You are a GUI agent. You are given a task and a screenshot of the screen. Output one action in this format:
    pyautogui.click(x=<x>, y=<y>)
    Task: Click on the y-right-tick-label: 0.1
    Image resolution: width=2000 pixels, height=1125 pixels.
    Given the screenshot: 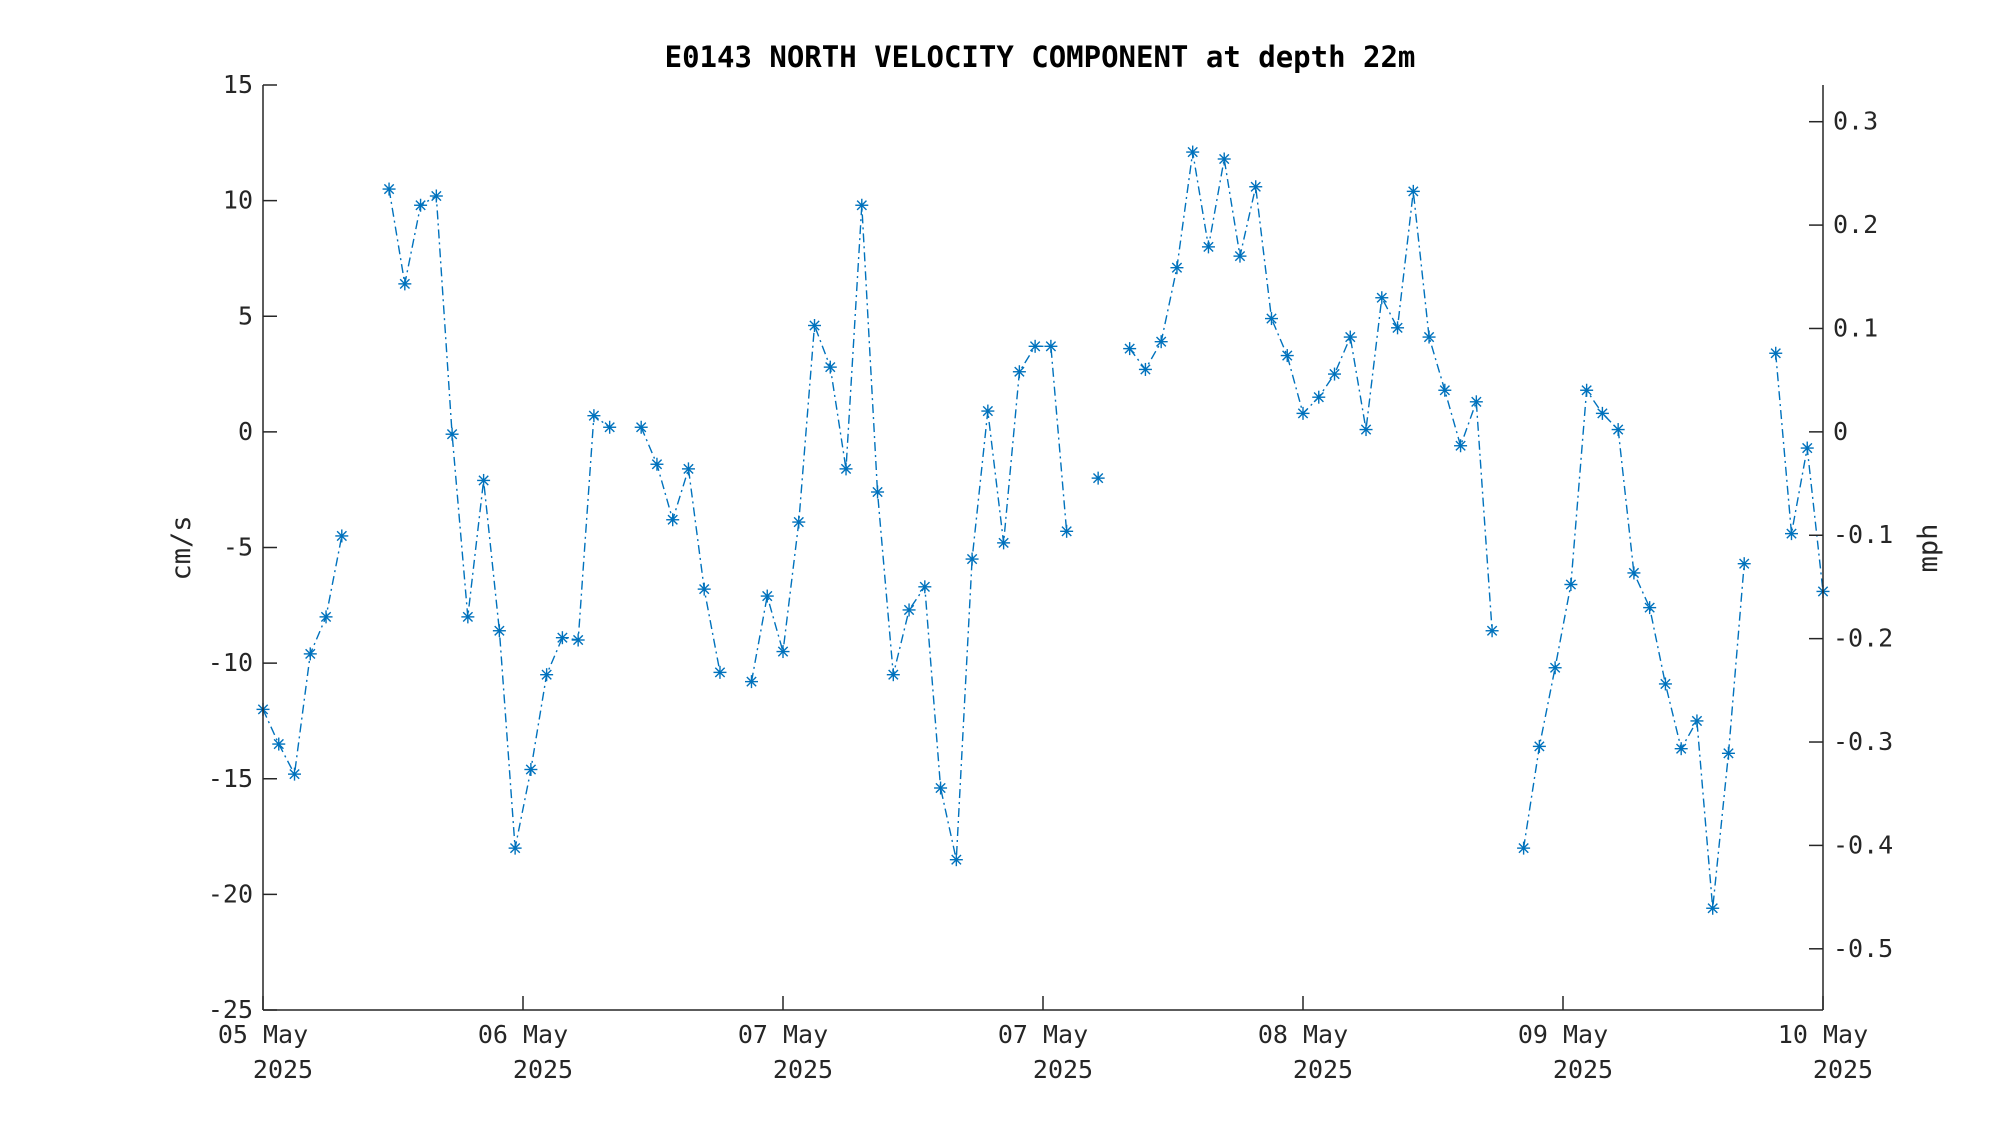 What is the action you would take?
    pyautogui.click(x=1855, y=327)
    